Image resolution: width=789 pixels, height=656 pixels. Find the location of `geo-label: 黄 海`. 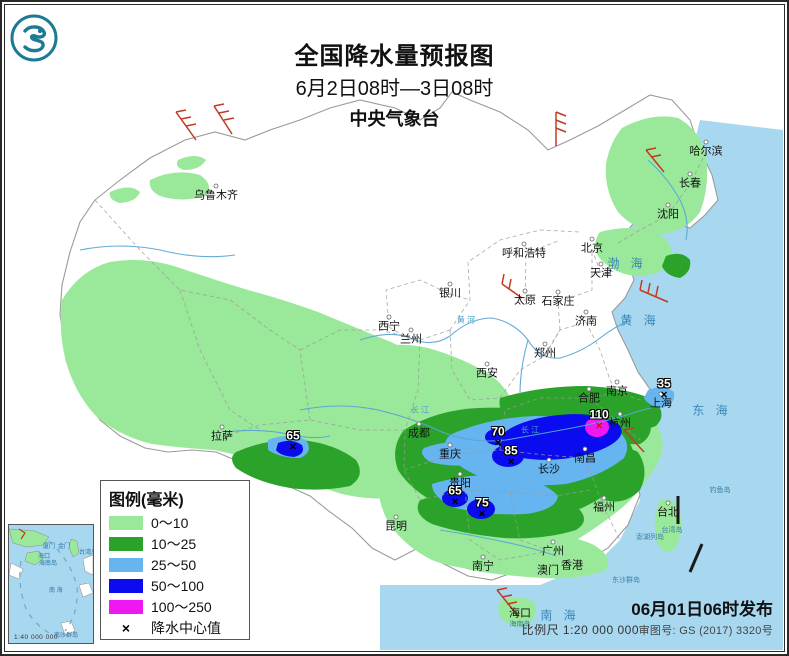

geo-label: 黄 海 is located at coordinates (640, 320).